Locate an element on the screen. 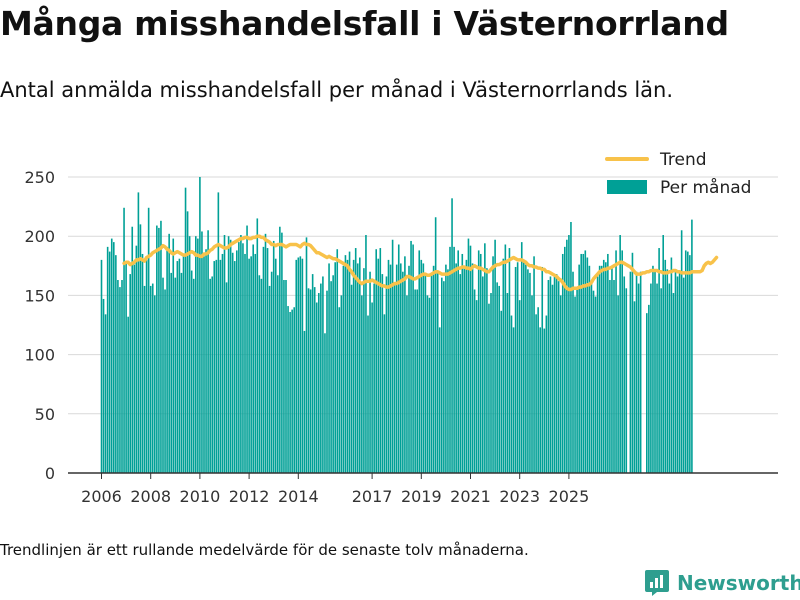 This screenshot has height=600, width=800. x-tick-label: 2010 is located at coordinates (200, 496).